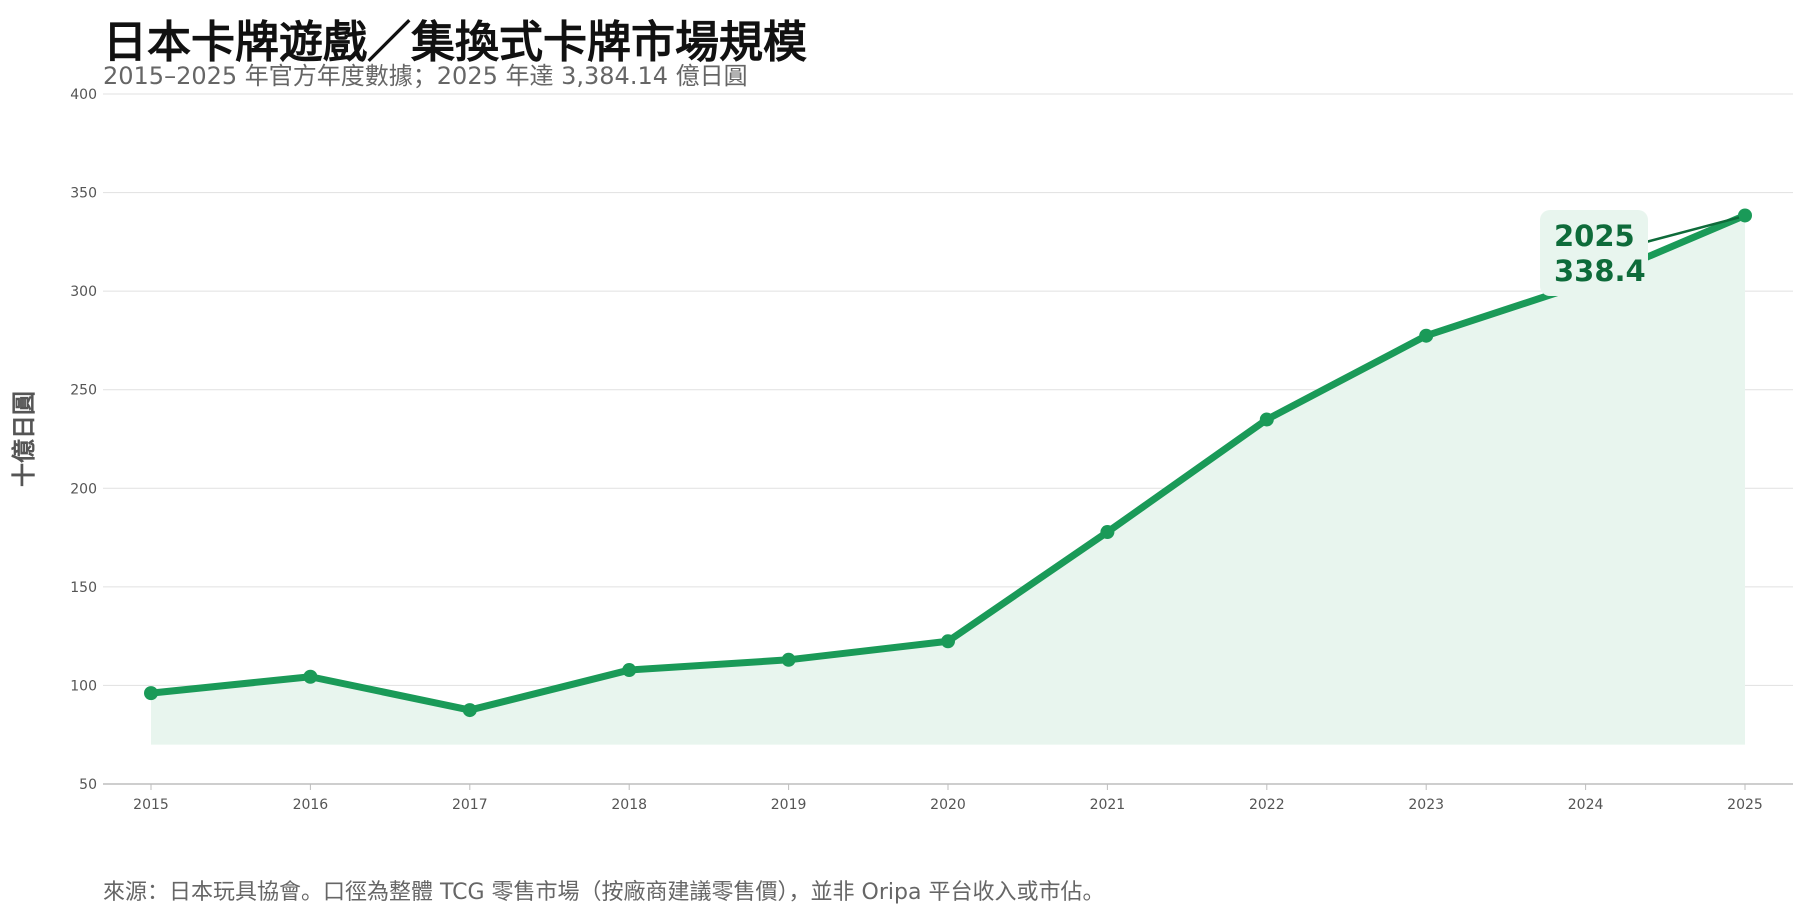  What do you see at coordinates (948, 641) in the screenshot?
I see `data-point-2020` at bounding box center [948, 641].